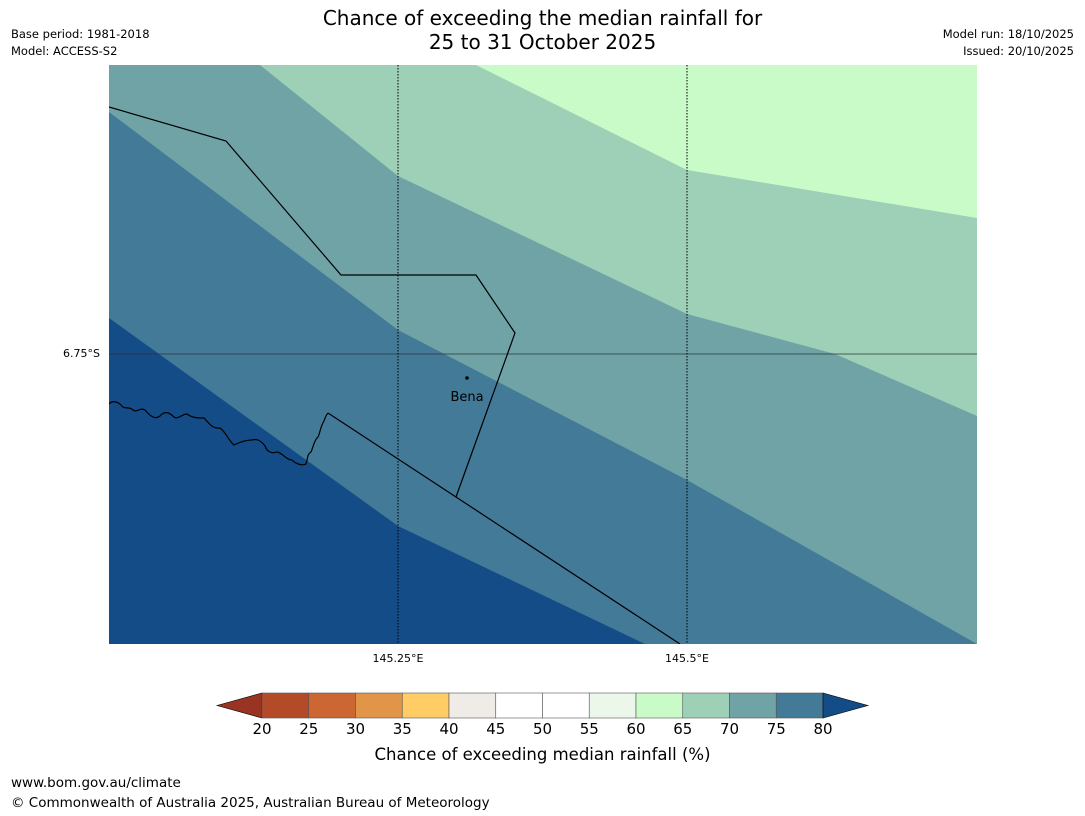 The image size is (1085, 816). What do you see at coordinates (729, 729) in the screenshot?
I see `colorbar-tick-70: 70` at bounding box center [729, 729].